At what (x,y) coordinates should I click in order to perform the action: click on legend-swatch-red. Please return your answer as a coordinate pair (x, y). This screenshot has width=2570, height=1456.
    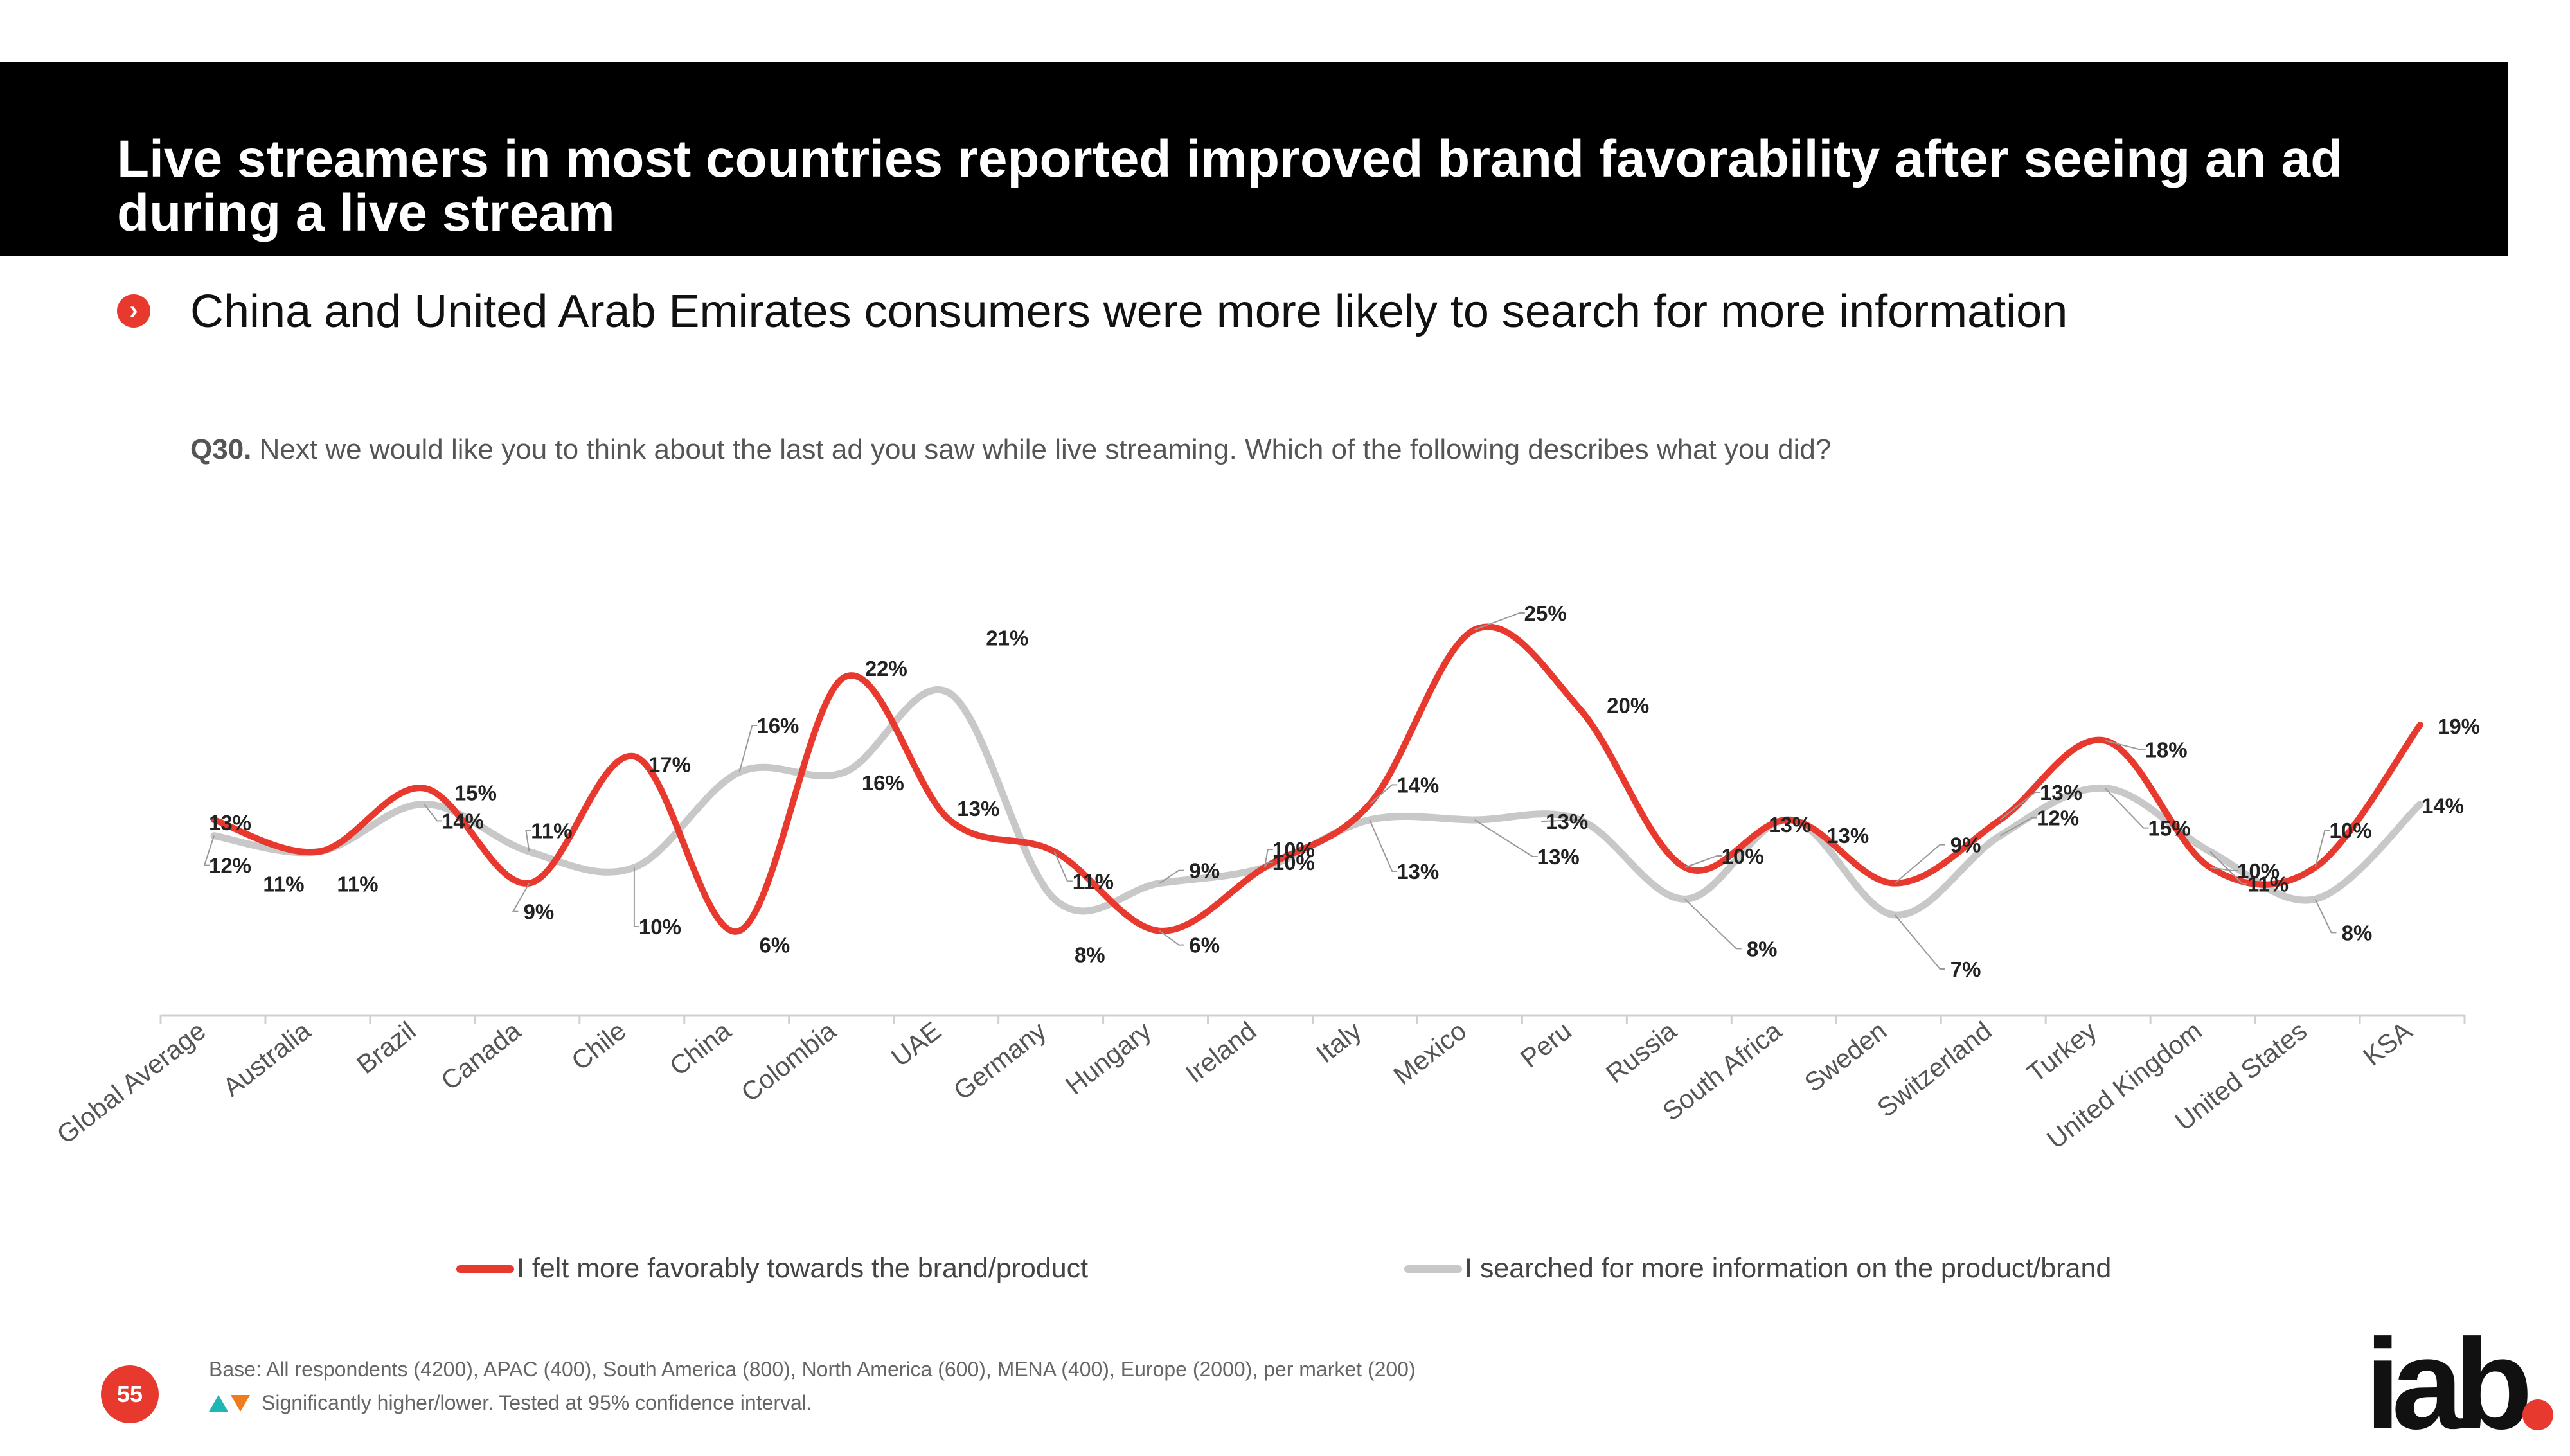
    Looking at the image, I should click on (485, 1269).